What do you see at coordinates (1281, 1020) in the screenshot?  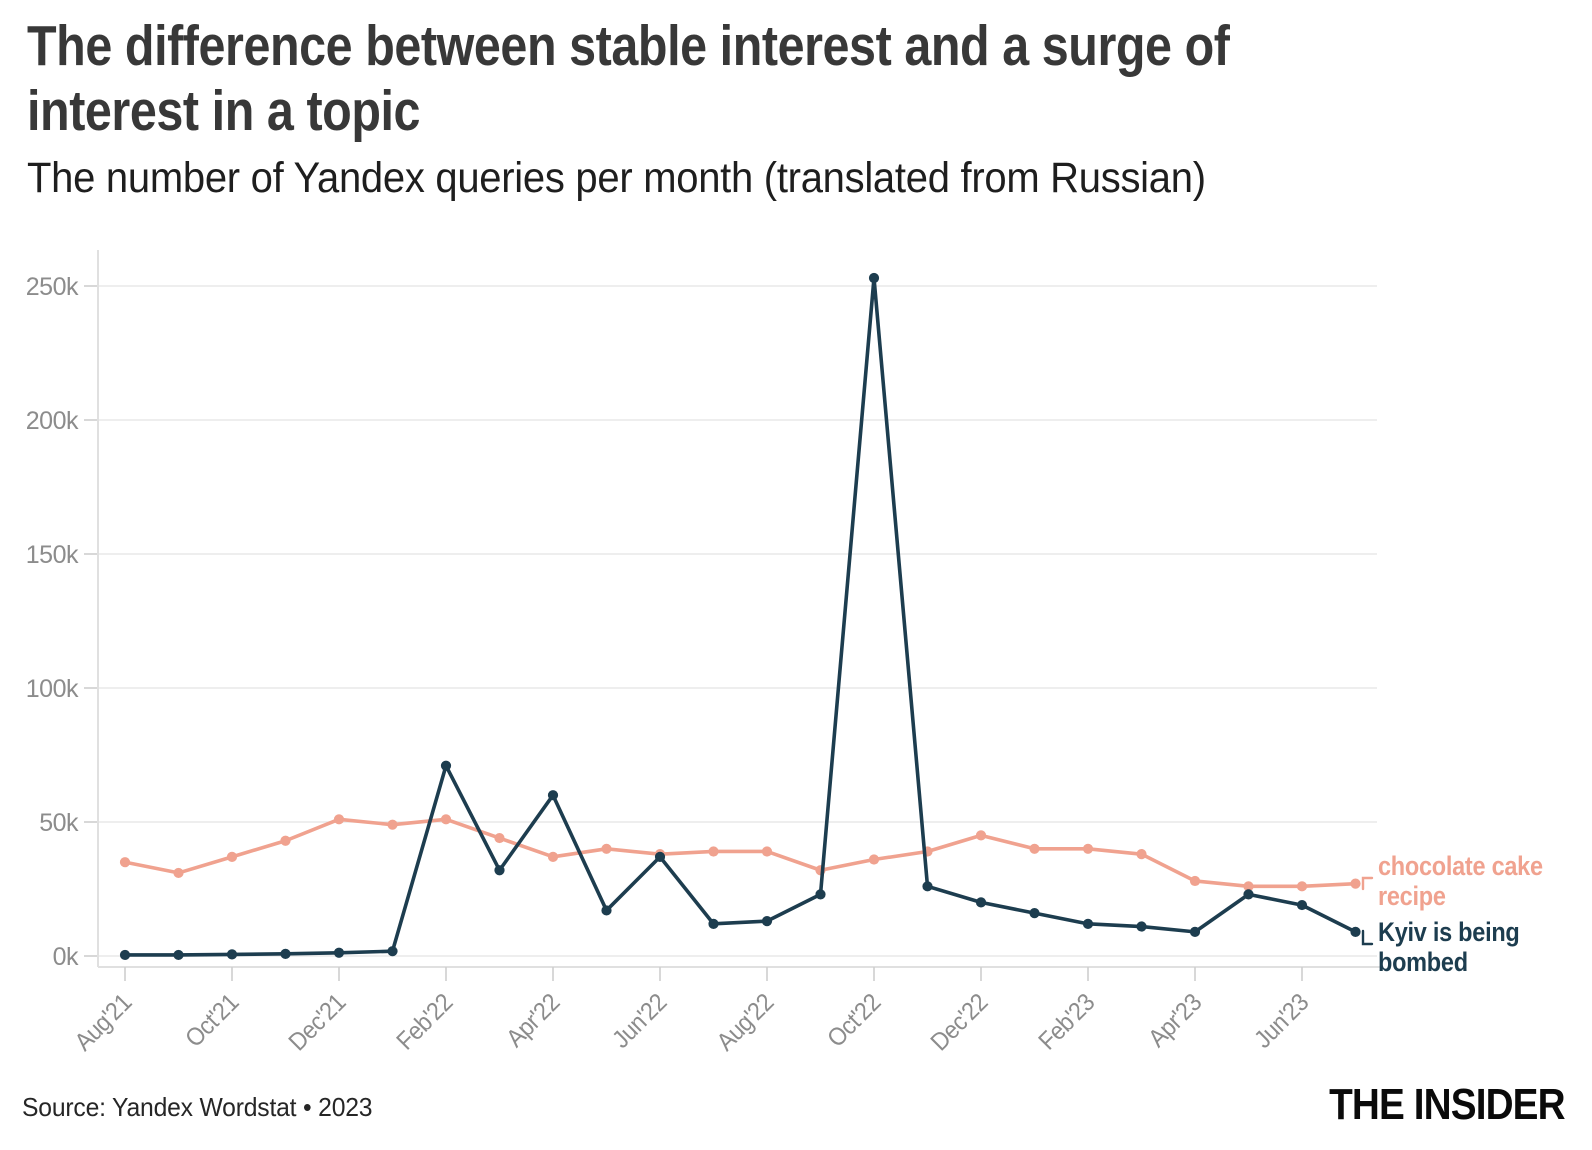 I see `x-axis-label: Jun'23` at bounding box center [1281, 1020].